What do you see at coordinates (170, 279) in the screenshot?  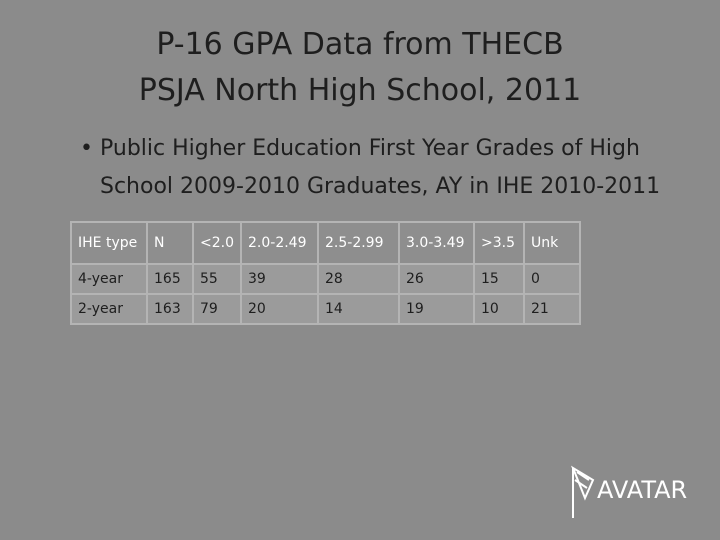 I see `table-cell: 165` at bounding box center [170, 279].